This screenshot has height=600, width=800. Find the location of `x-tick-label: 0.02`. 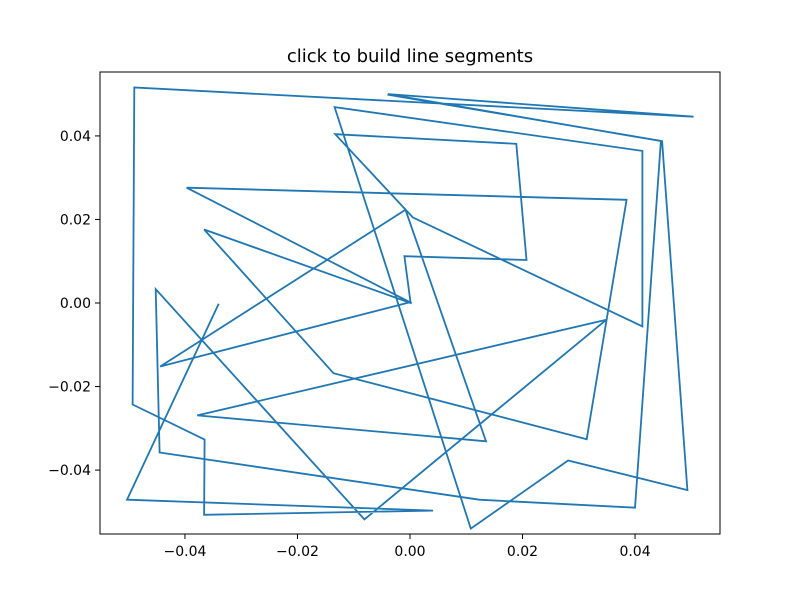

x-tick-label: 0.02 is located at coordinates (522, 552).